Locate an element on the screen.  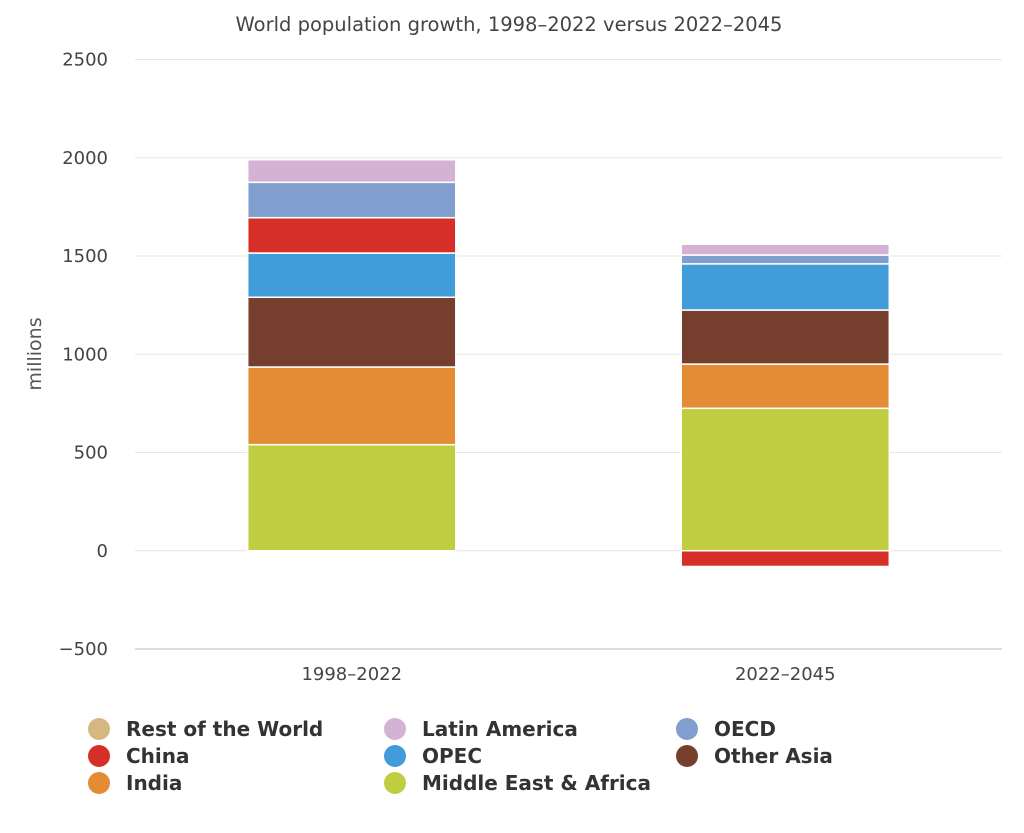
y-tick-label: 500 is located at coordinates (91, 453).